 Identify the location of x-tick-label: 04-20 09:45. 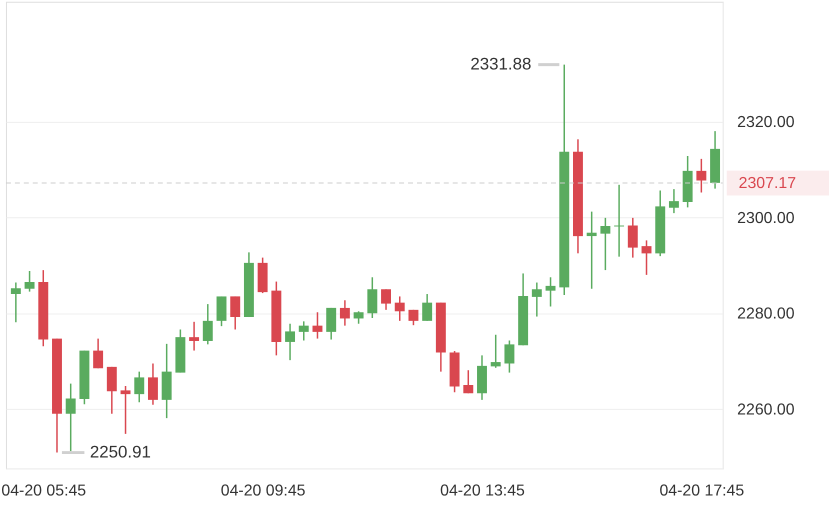
(263, 491).